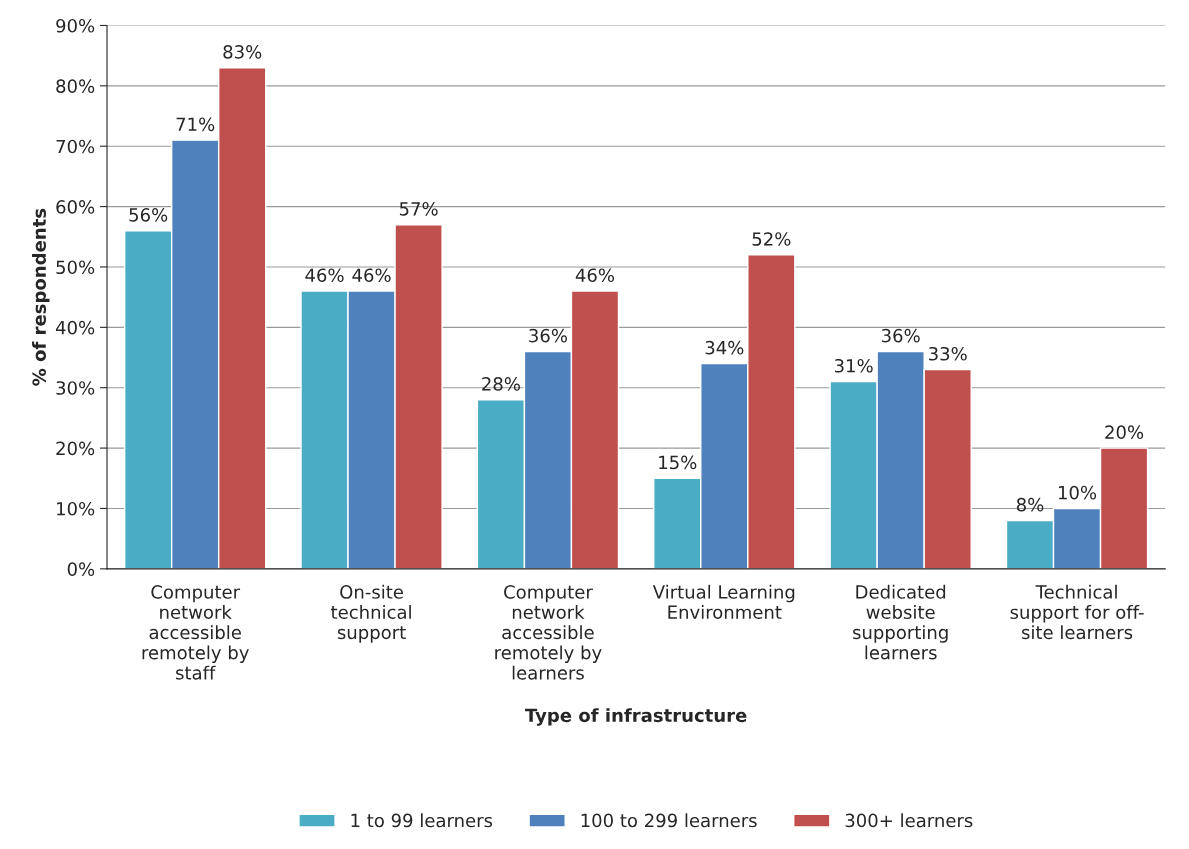 The height and width of the screenshot is (849, 1189). I want to click on data-label: 71%, so click(195, 124).